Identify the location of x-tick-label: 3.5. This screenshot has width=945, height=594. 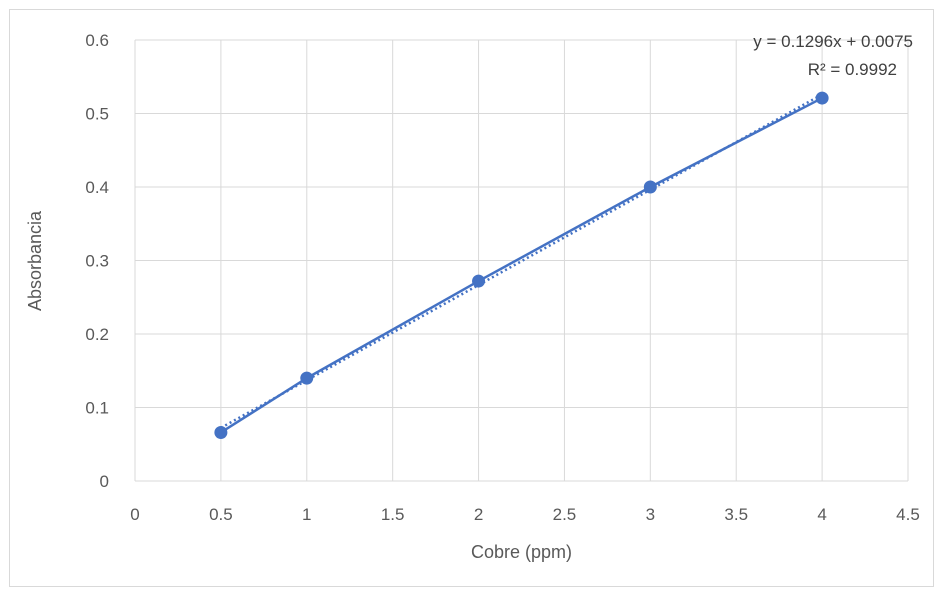
(736, 514).